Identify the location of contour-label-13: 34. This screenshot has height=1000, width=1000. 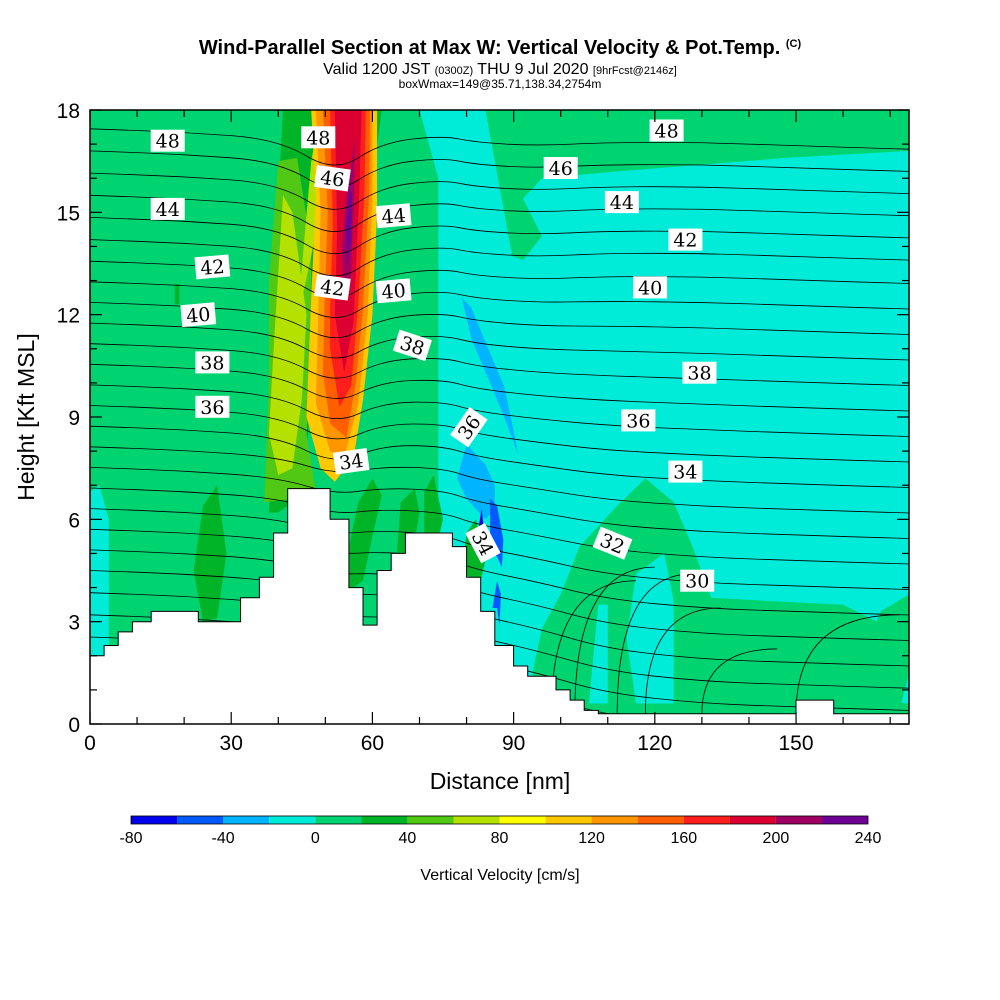
(351, 461).